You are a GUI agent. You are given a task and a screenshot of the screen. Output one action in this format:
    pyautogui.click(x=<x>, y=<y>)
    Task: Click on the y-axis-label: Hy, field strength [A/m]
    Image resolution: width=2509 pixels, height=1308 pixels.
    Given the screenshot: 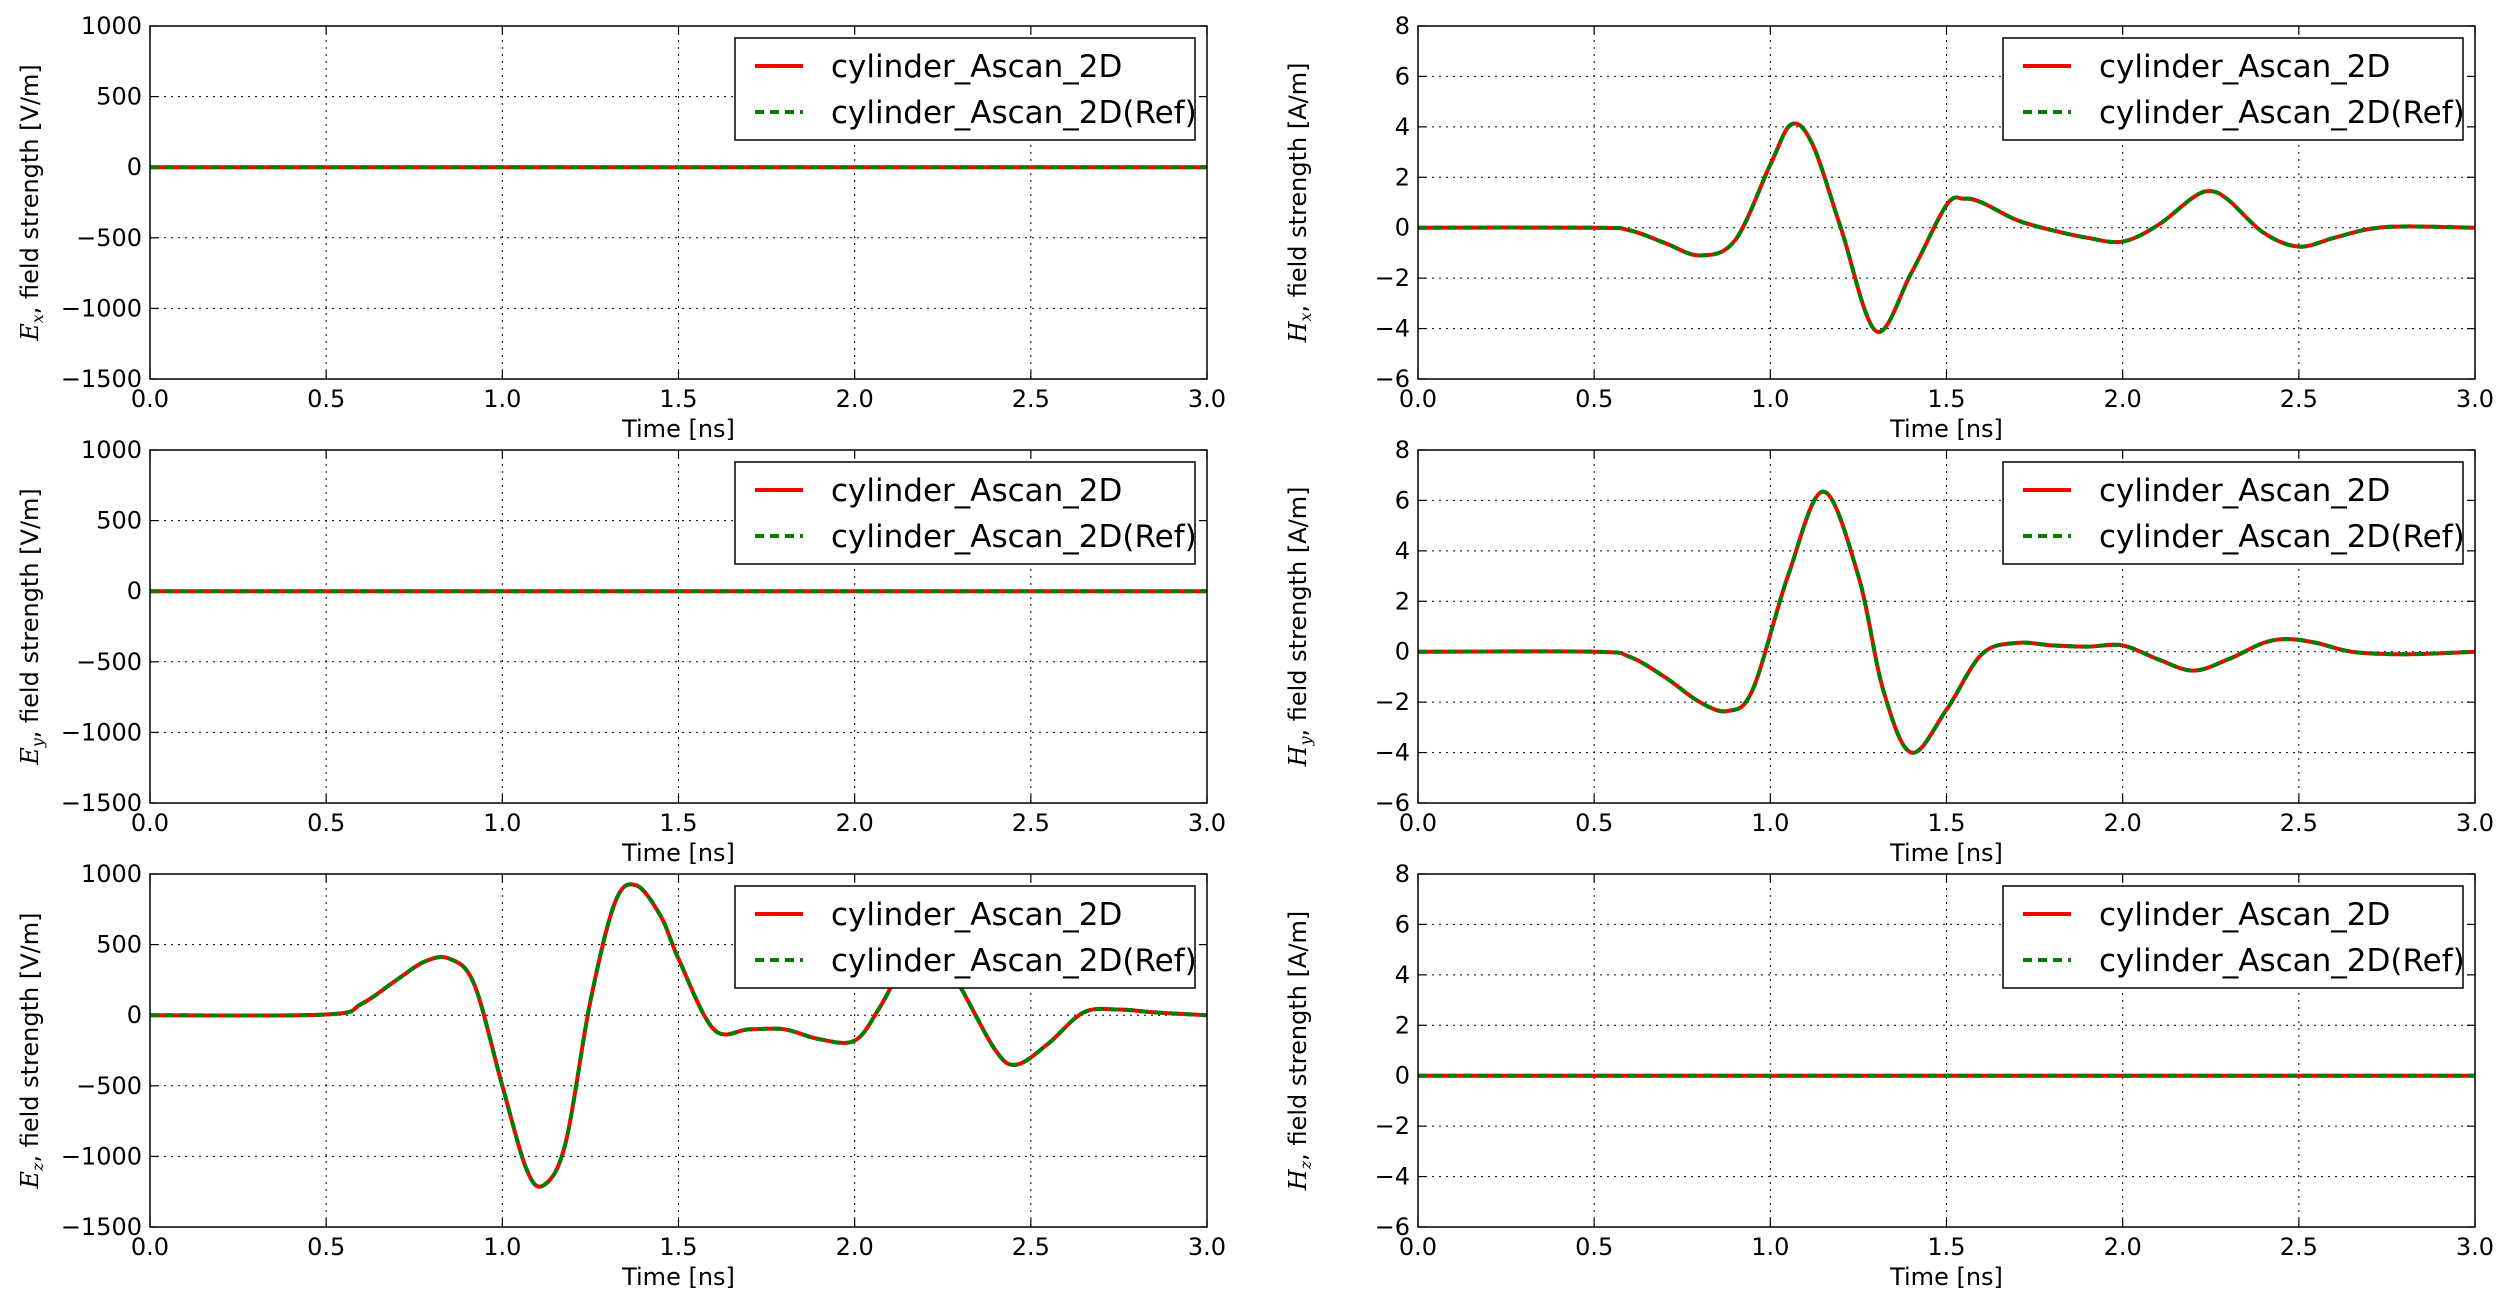 What is the action you would take?
    pyautogui.click(x=1299, y=627)
    